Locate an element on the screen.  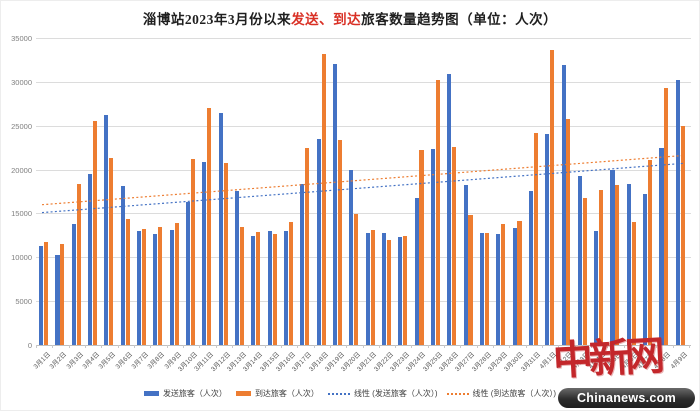
y-axis-tick-label: 5000 is located at coordinates (23, 302).